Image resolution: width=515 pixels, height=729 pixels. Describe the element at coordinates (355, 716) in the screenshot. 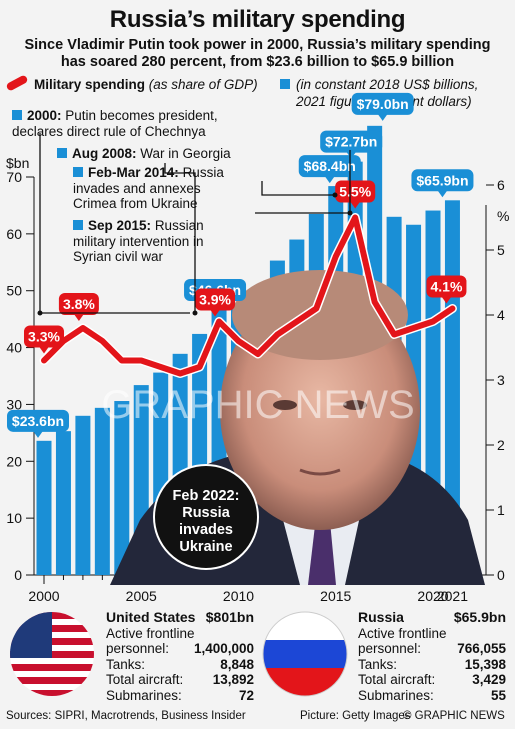

I see `footer-picture: Picture: Getty Images` at that location.